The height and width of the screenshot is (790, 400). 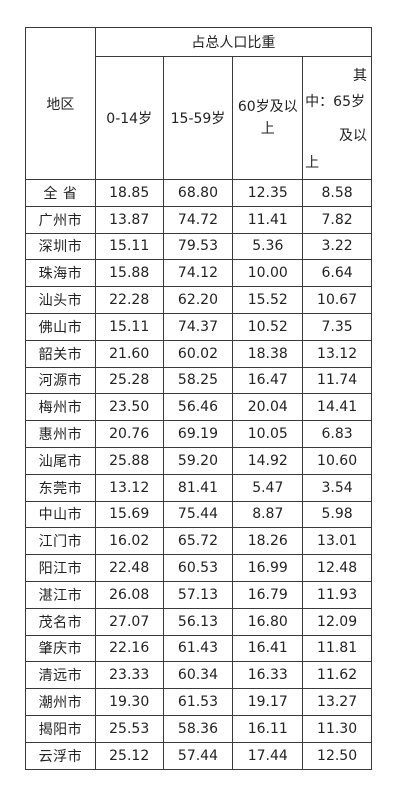 I want to click on age-60-plus-cell: 16.80, so click(x=268, y=621).